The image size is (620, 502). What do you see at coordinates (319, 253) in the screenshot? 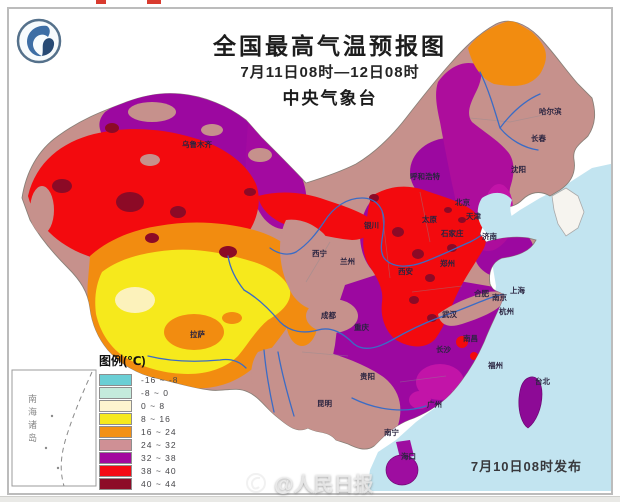
I see `city-label: 西宁` at bounding box center [319, 253].